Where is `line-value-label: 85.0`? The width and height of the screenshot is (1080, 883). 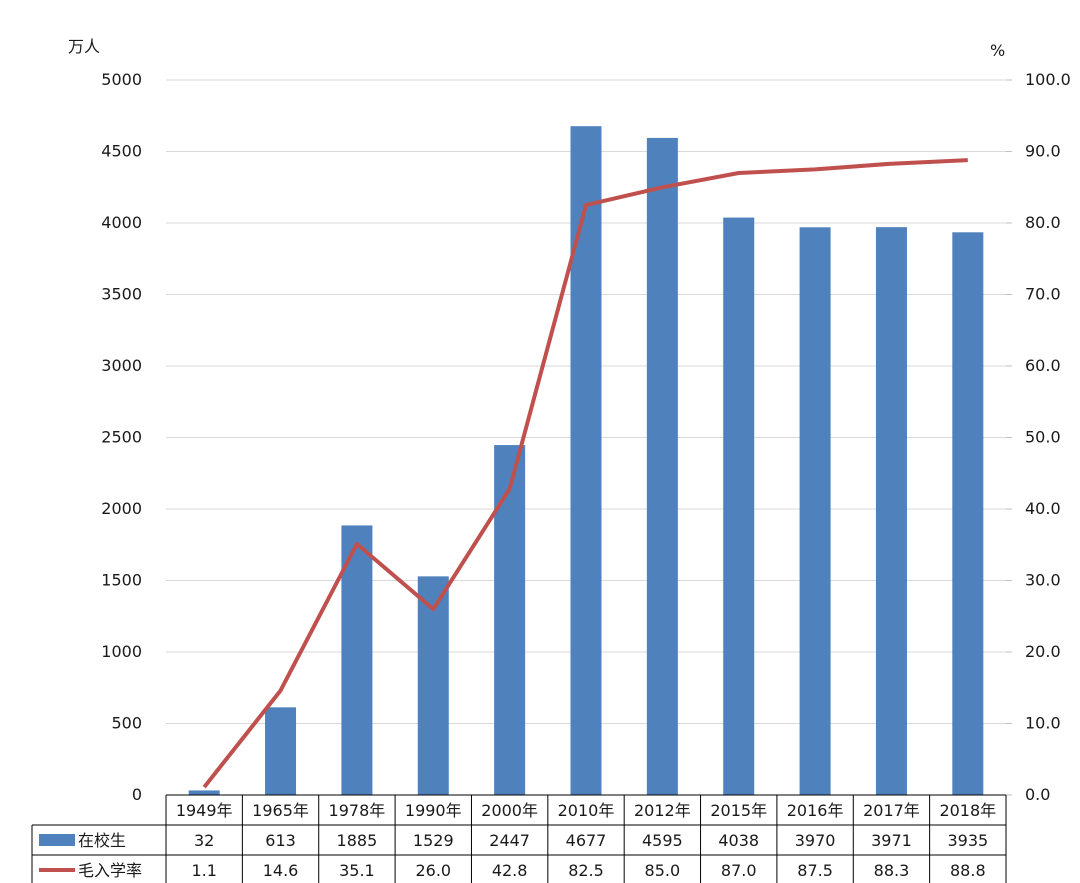 line-value-label: 85.0 is located at coordinates (663, 870).